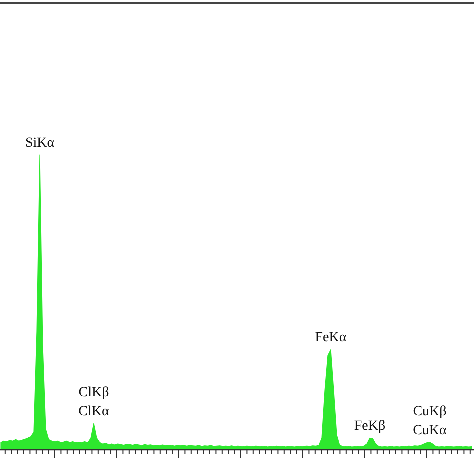 This screenshot has width=474, height=474. What do you see at coordinates (430, 421) in the screenshot?
I see `annotation: CuKβ CuKα` at bounding box center [430, 421].